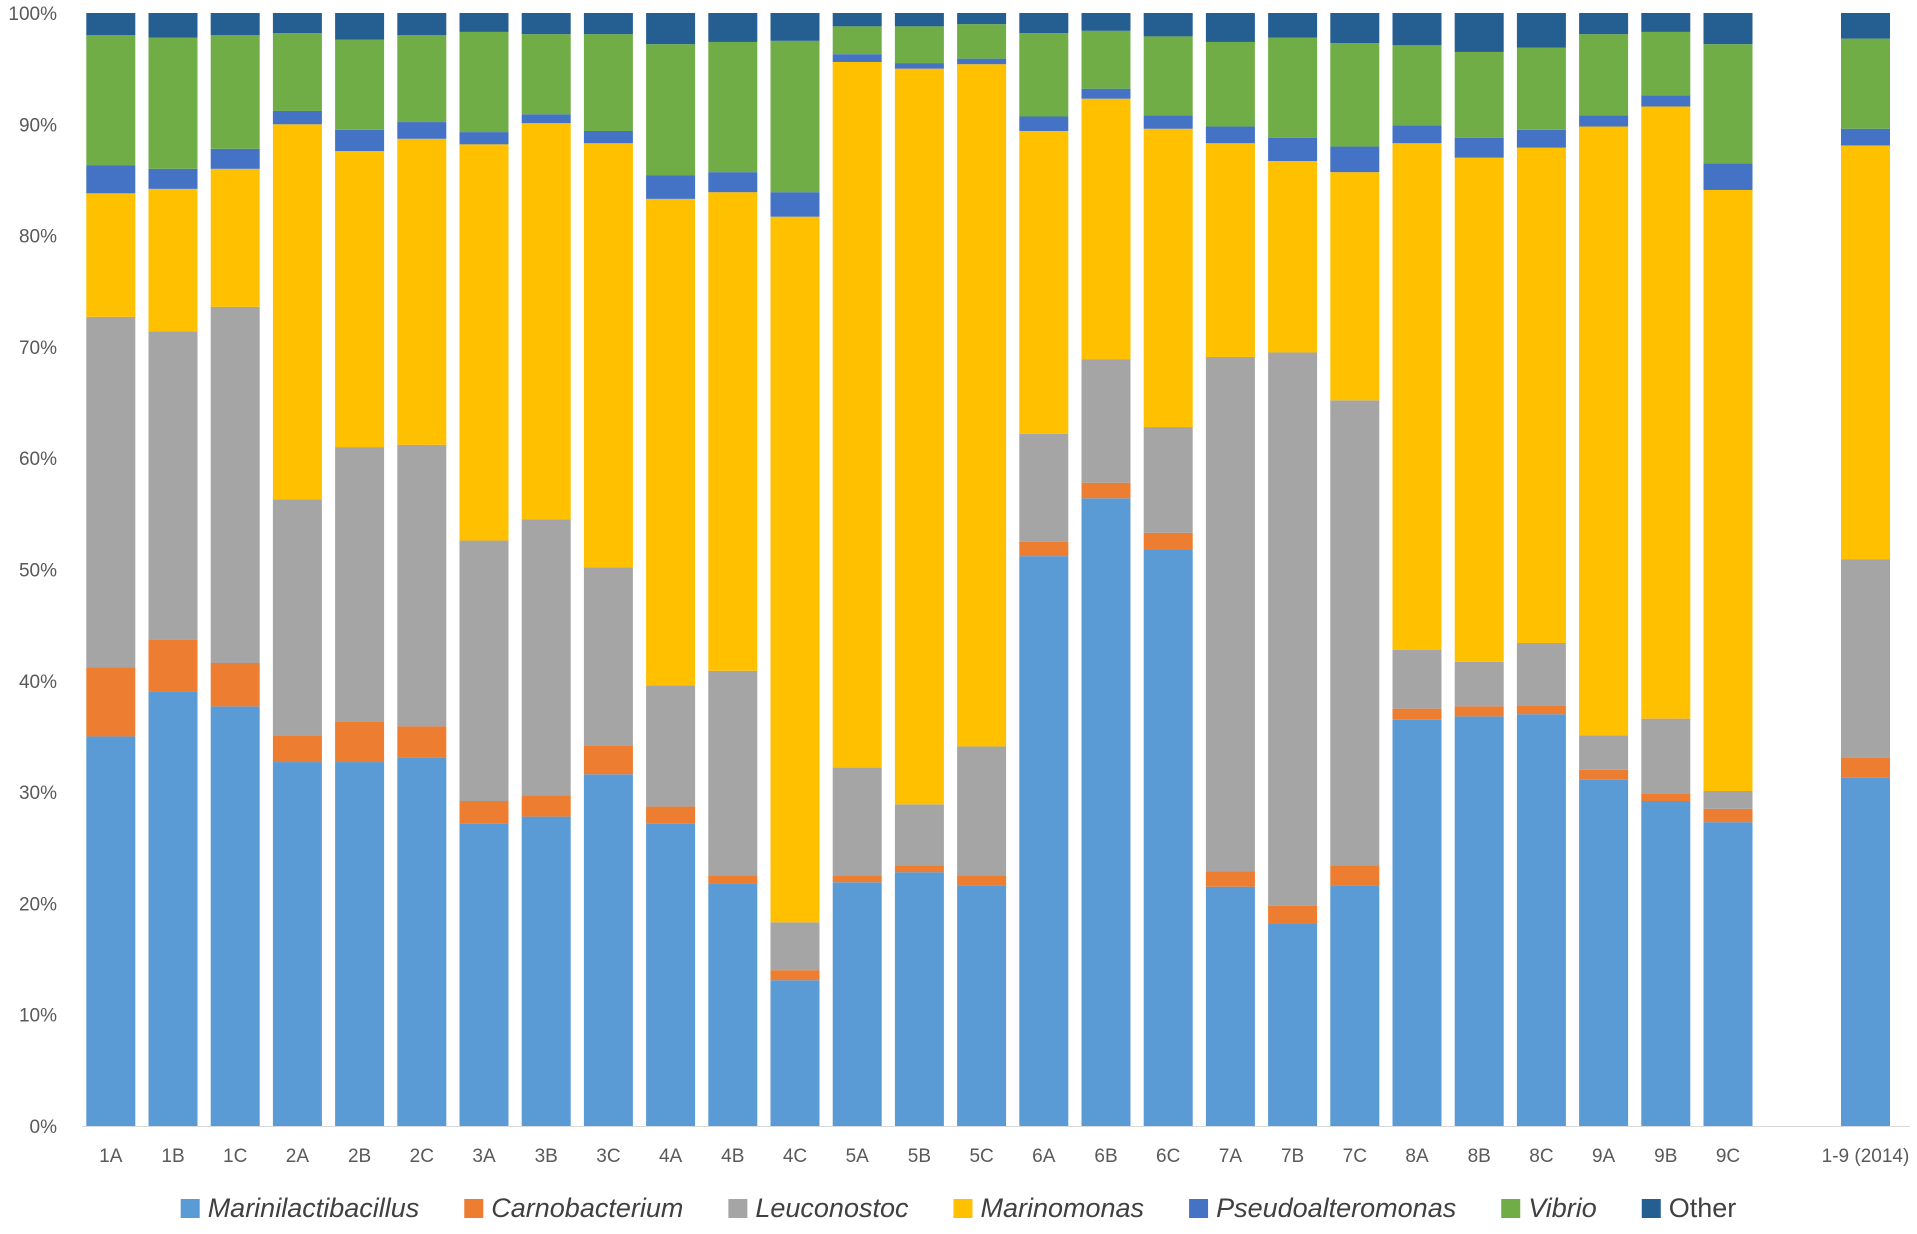  I want to click on bar-segment-3a-marinilactibacillus, so click(484, 974).